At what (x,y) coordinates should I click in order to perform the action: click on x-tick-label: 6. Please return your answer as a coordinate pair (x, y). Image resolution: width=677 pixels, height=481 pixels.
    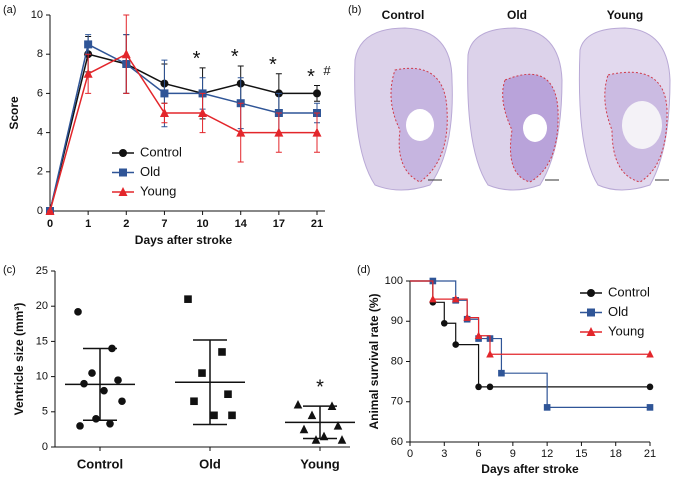
    Looking at the image, I should click on (479, 454).